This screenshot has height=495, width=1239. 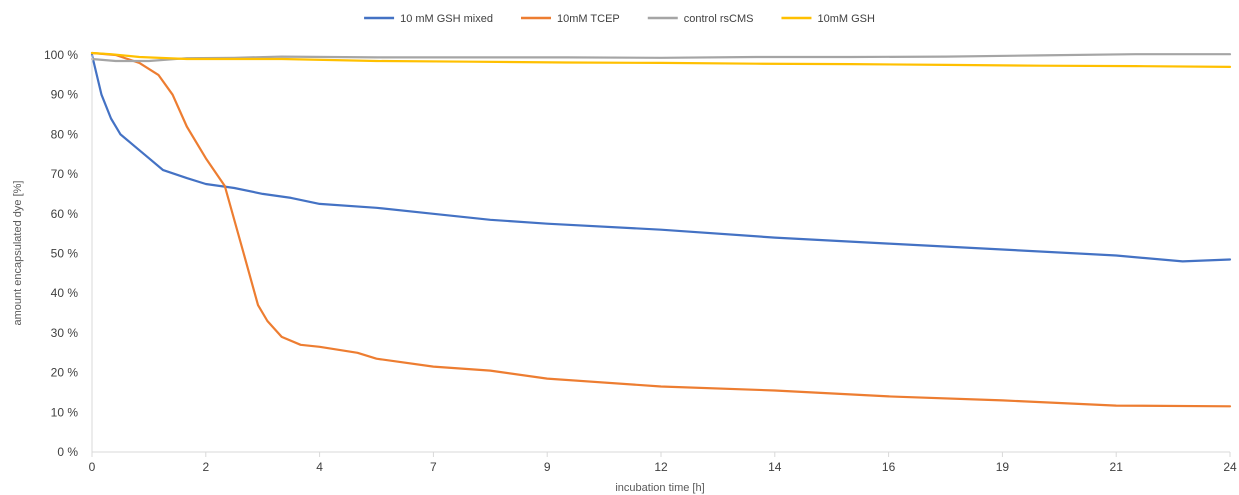 What do you see at coordinates (65, 214) in the screenshot?
I see `y-tick-label: 60 %` at bounding box center [65, 214].